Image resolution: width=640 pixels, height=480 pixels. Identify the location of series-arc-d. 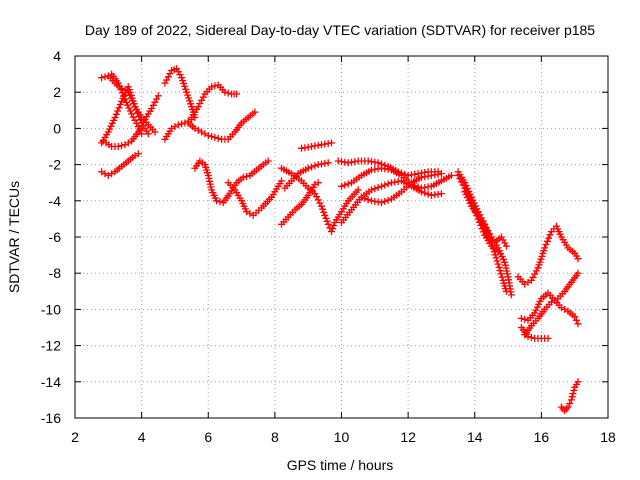
(120, 164).